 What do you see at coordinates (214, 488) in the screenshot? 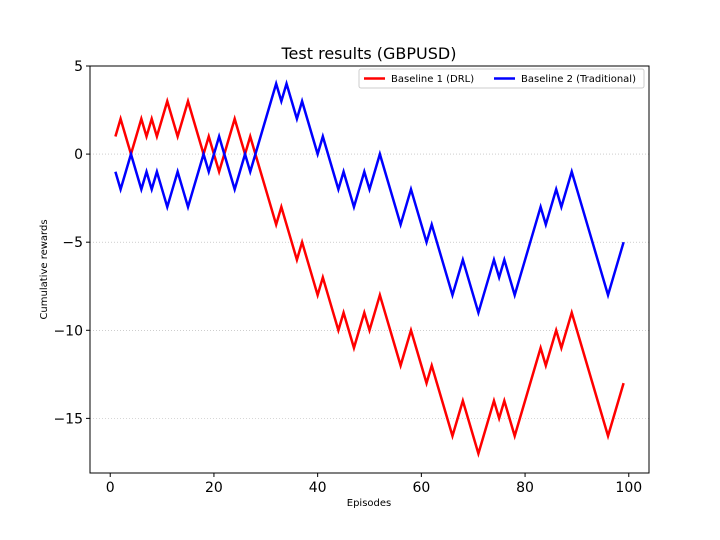
I see `x-tick-label: 20` at bounding box center [214, 488].